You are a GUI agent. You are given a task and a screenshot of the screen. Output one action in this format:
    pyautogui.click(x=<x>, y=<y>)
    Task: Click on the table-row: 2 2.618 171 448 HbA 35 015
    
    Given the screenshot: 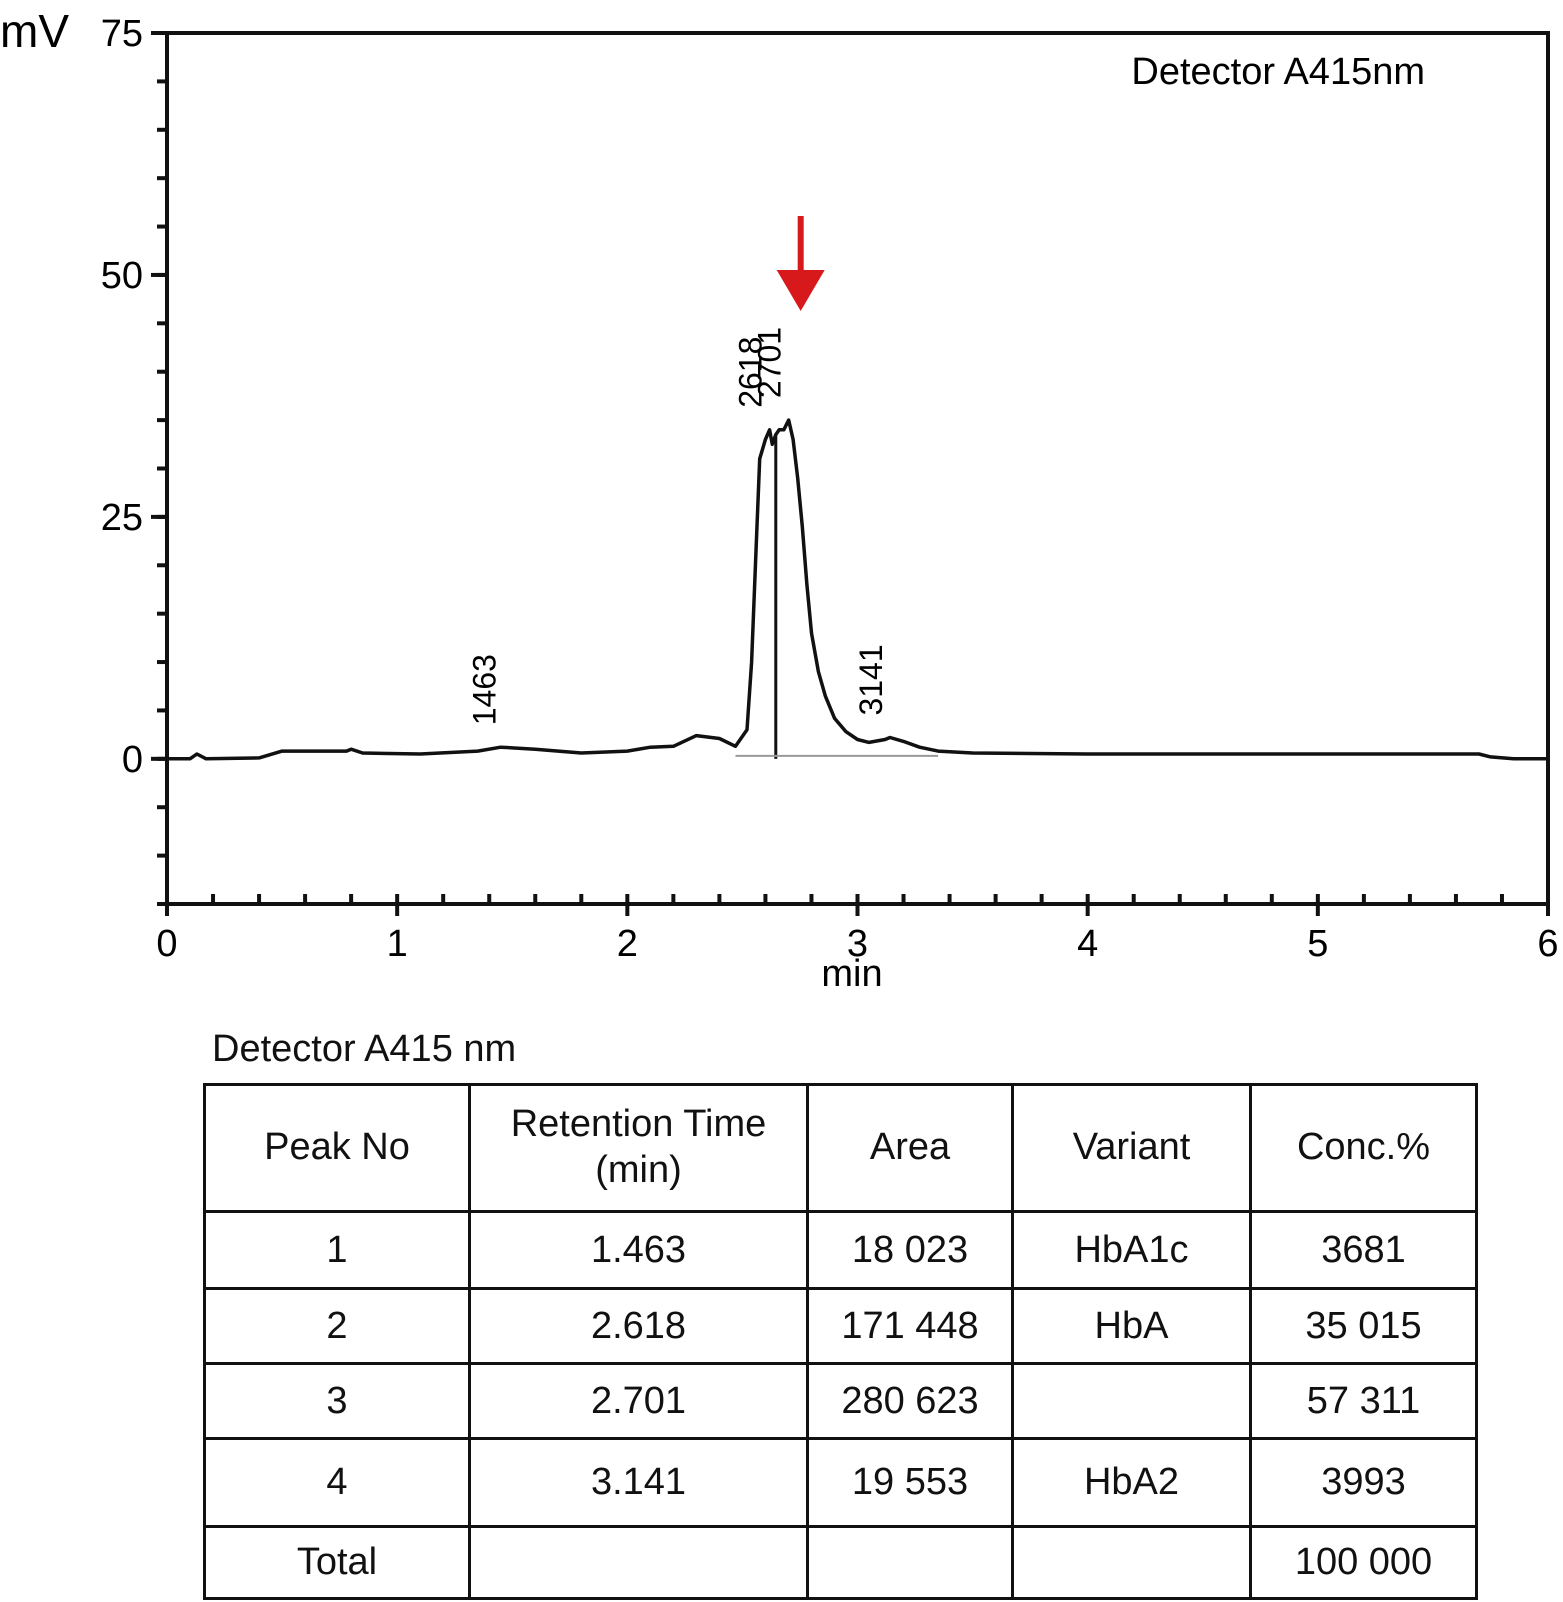 What is the action you would take?
    pyautogui.click(x=840, y=1326)
    